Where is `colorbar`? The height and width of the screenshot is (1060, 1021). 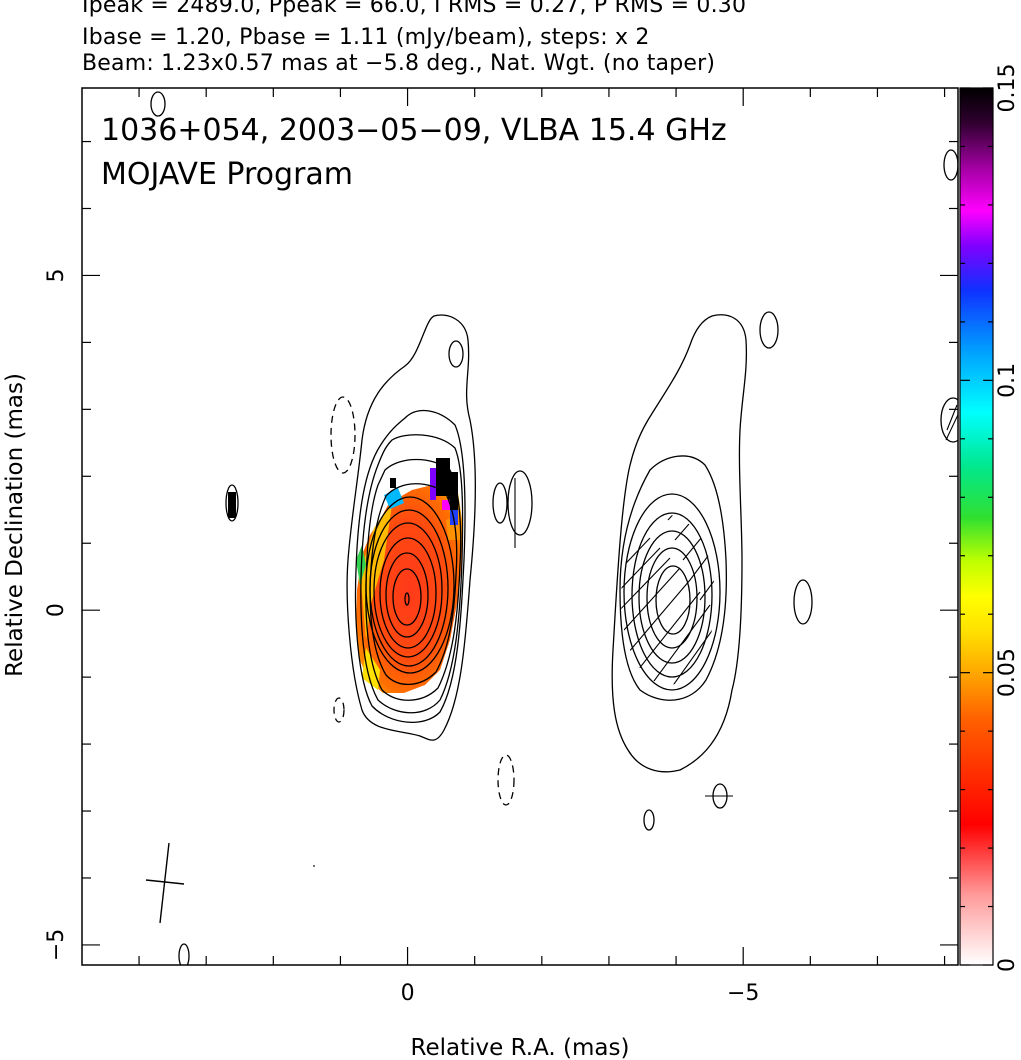
colorbar is located at coordinates (976, 526).